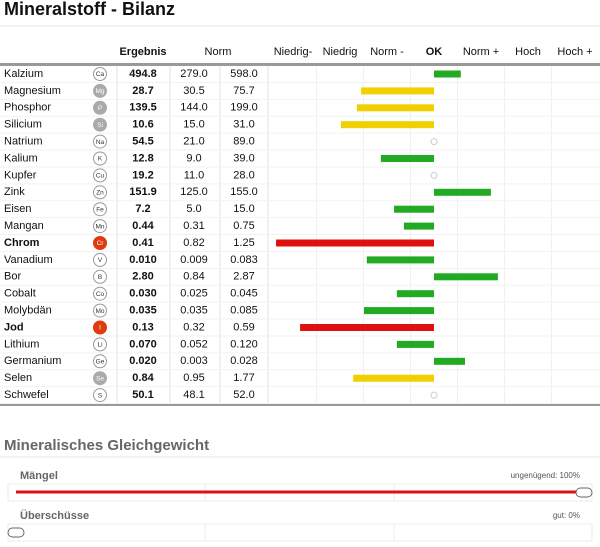 The width and height of the screenshot is (600, 547). I want to click on mineral-name: Bor, so click(12, 277).